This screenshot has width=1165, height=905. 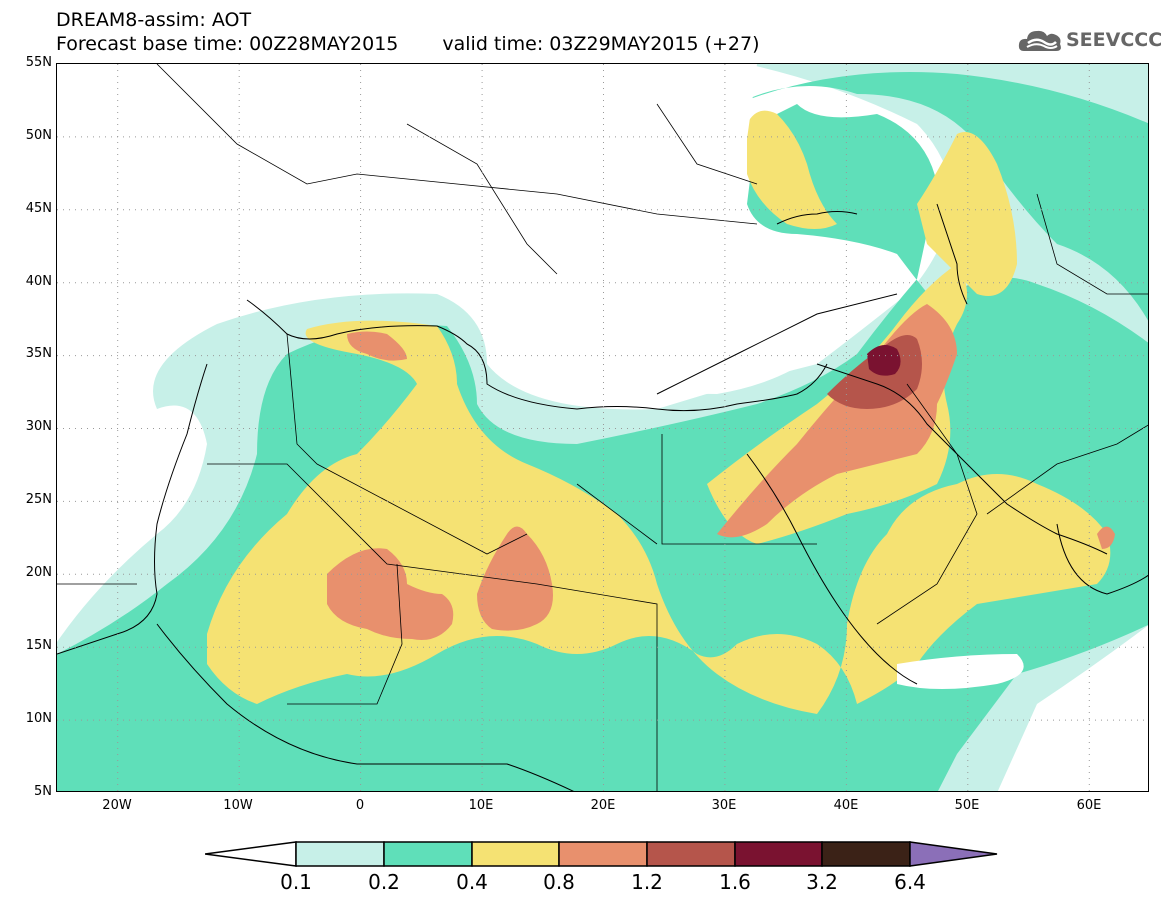 What do you see at coordinates (384, 882) in the screenshot?
I see `colorbar-label-0.2: 0.2` at bounding box center [384, 882].